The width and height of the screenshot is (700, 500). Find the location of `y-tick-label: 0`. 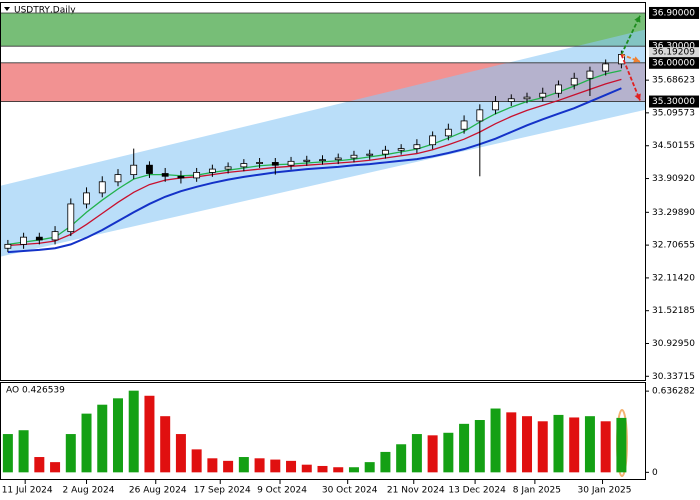

y-tick-label: 0 is located at coordinates (655, 473).